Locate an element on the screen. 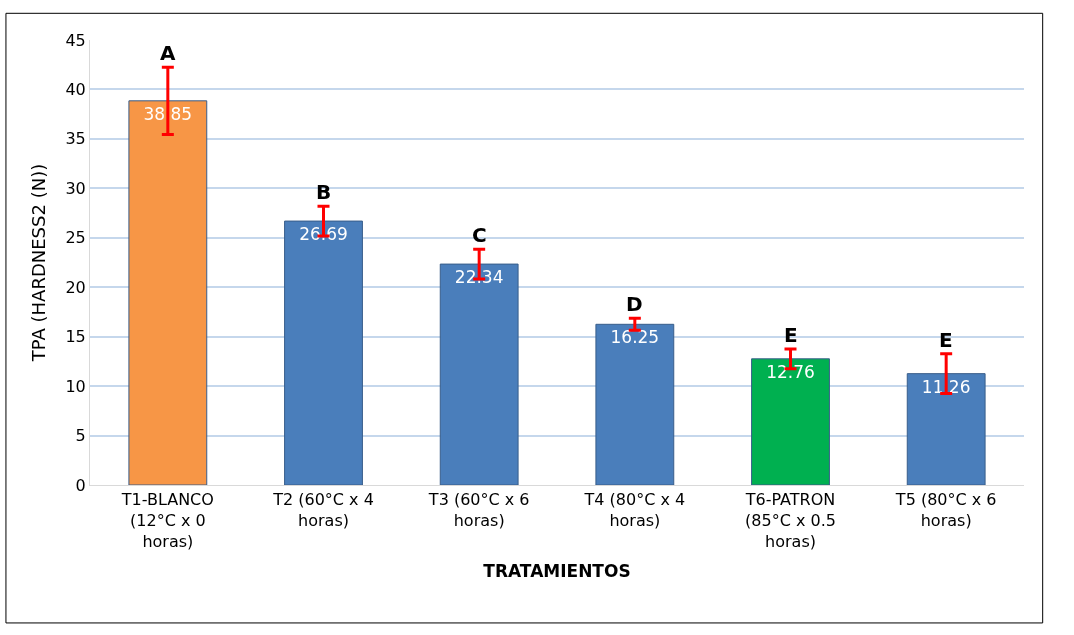 The width and height of the screenshot is (1074, 635). x-tick-label: T1-BLANCO (12°C x 0 horas) is located at coordinates (167, 520).